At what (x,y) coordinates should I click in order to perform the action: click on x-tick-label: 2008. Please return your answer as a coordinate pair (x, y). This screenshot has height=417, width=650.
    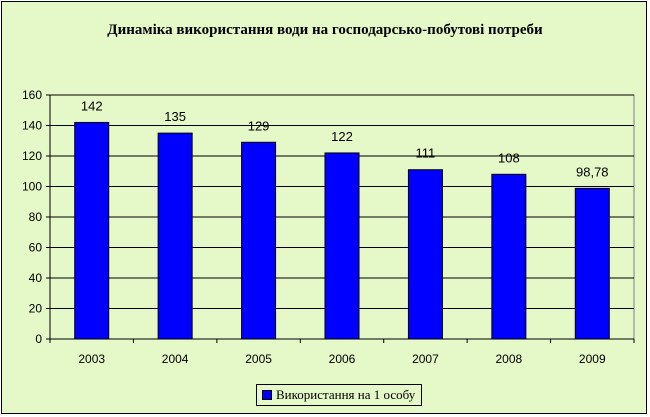
    Looking at the image, I should click on (509, 359).